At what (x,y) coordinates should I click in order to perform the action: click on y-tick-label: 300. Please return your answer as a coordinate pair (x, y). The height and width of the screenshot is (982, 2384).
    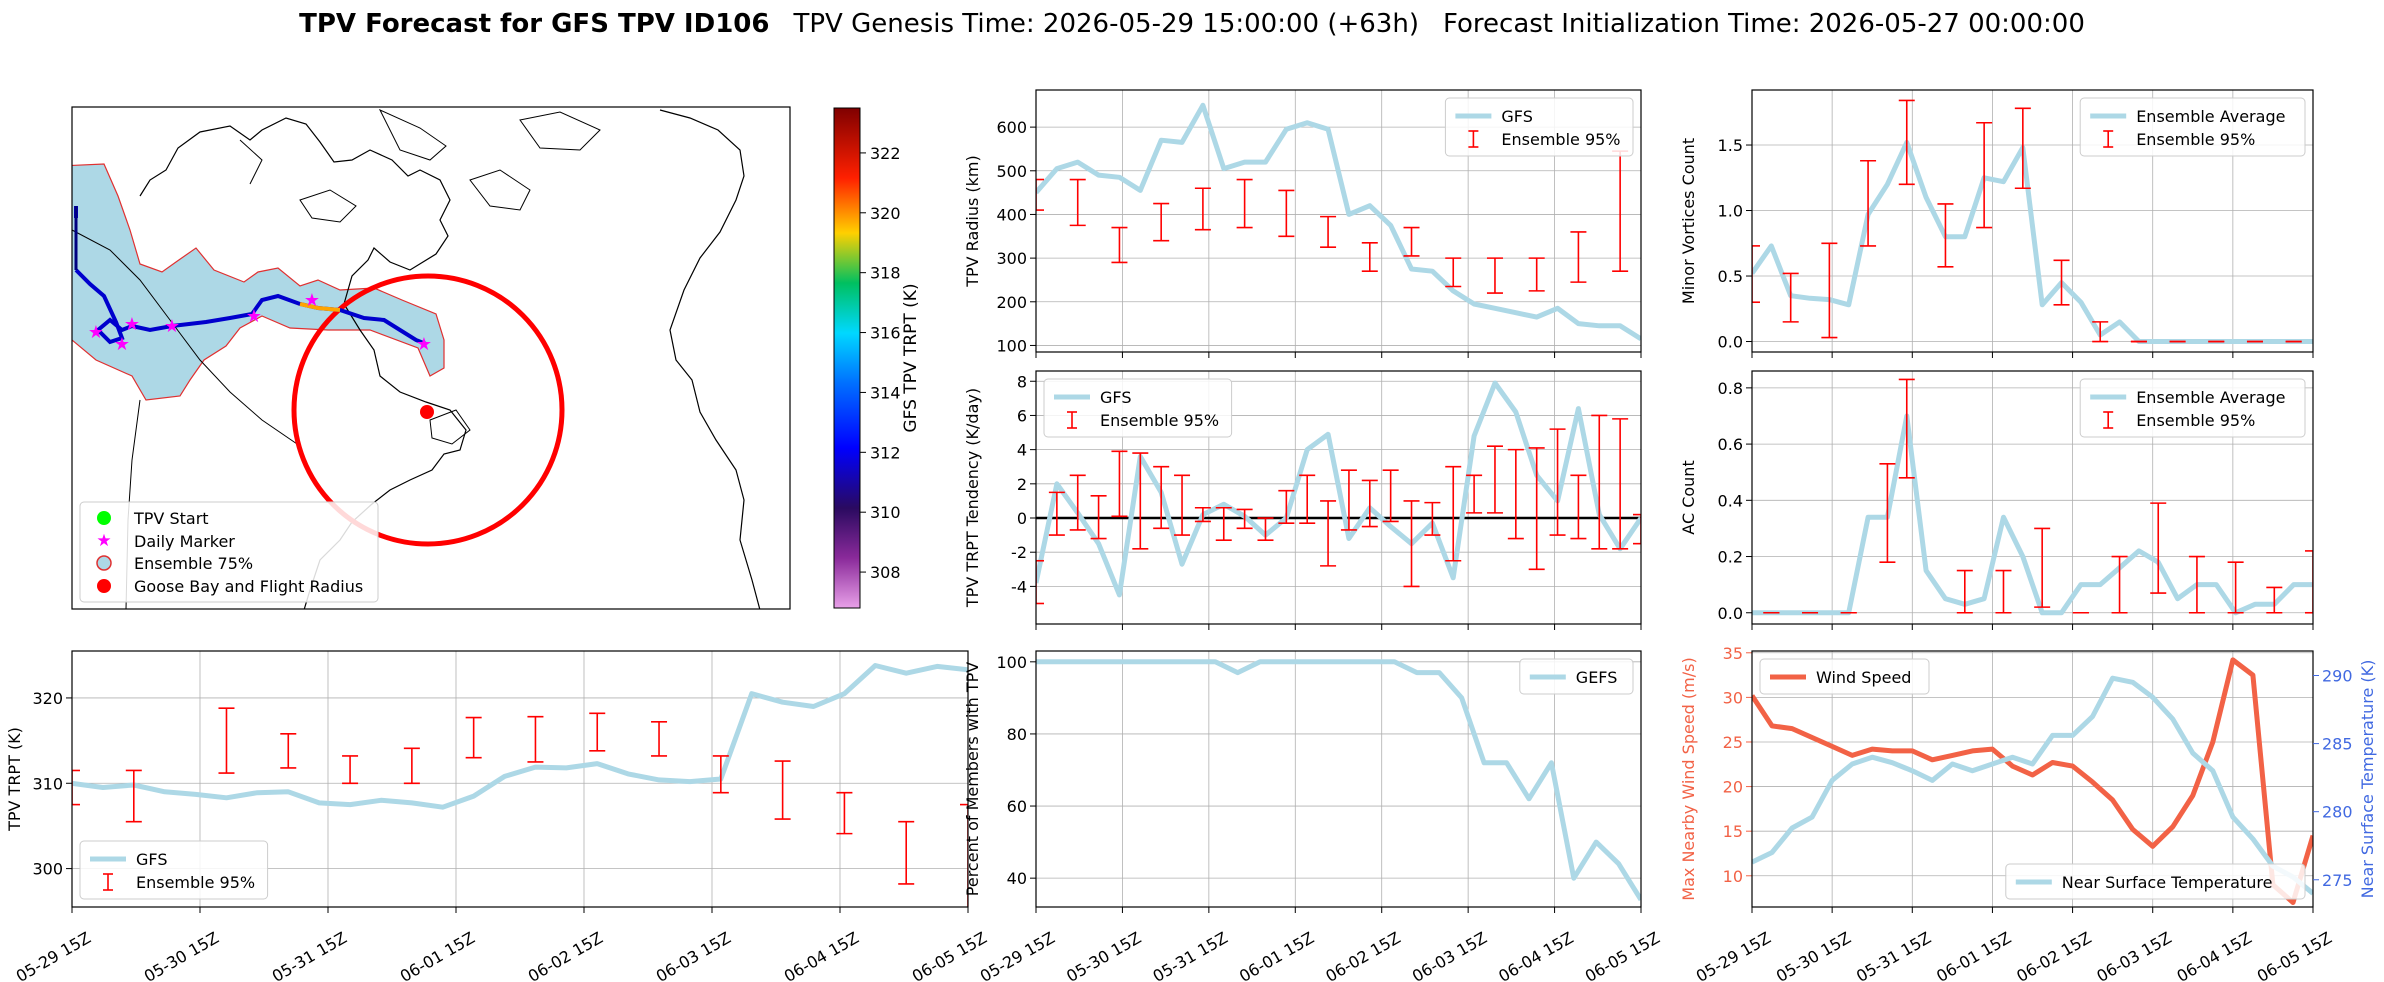
    Looking at the image, I should click on (1011, 258).